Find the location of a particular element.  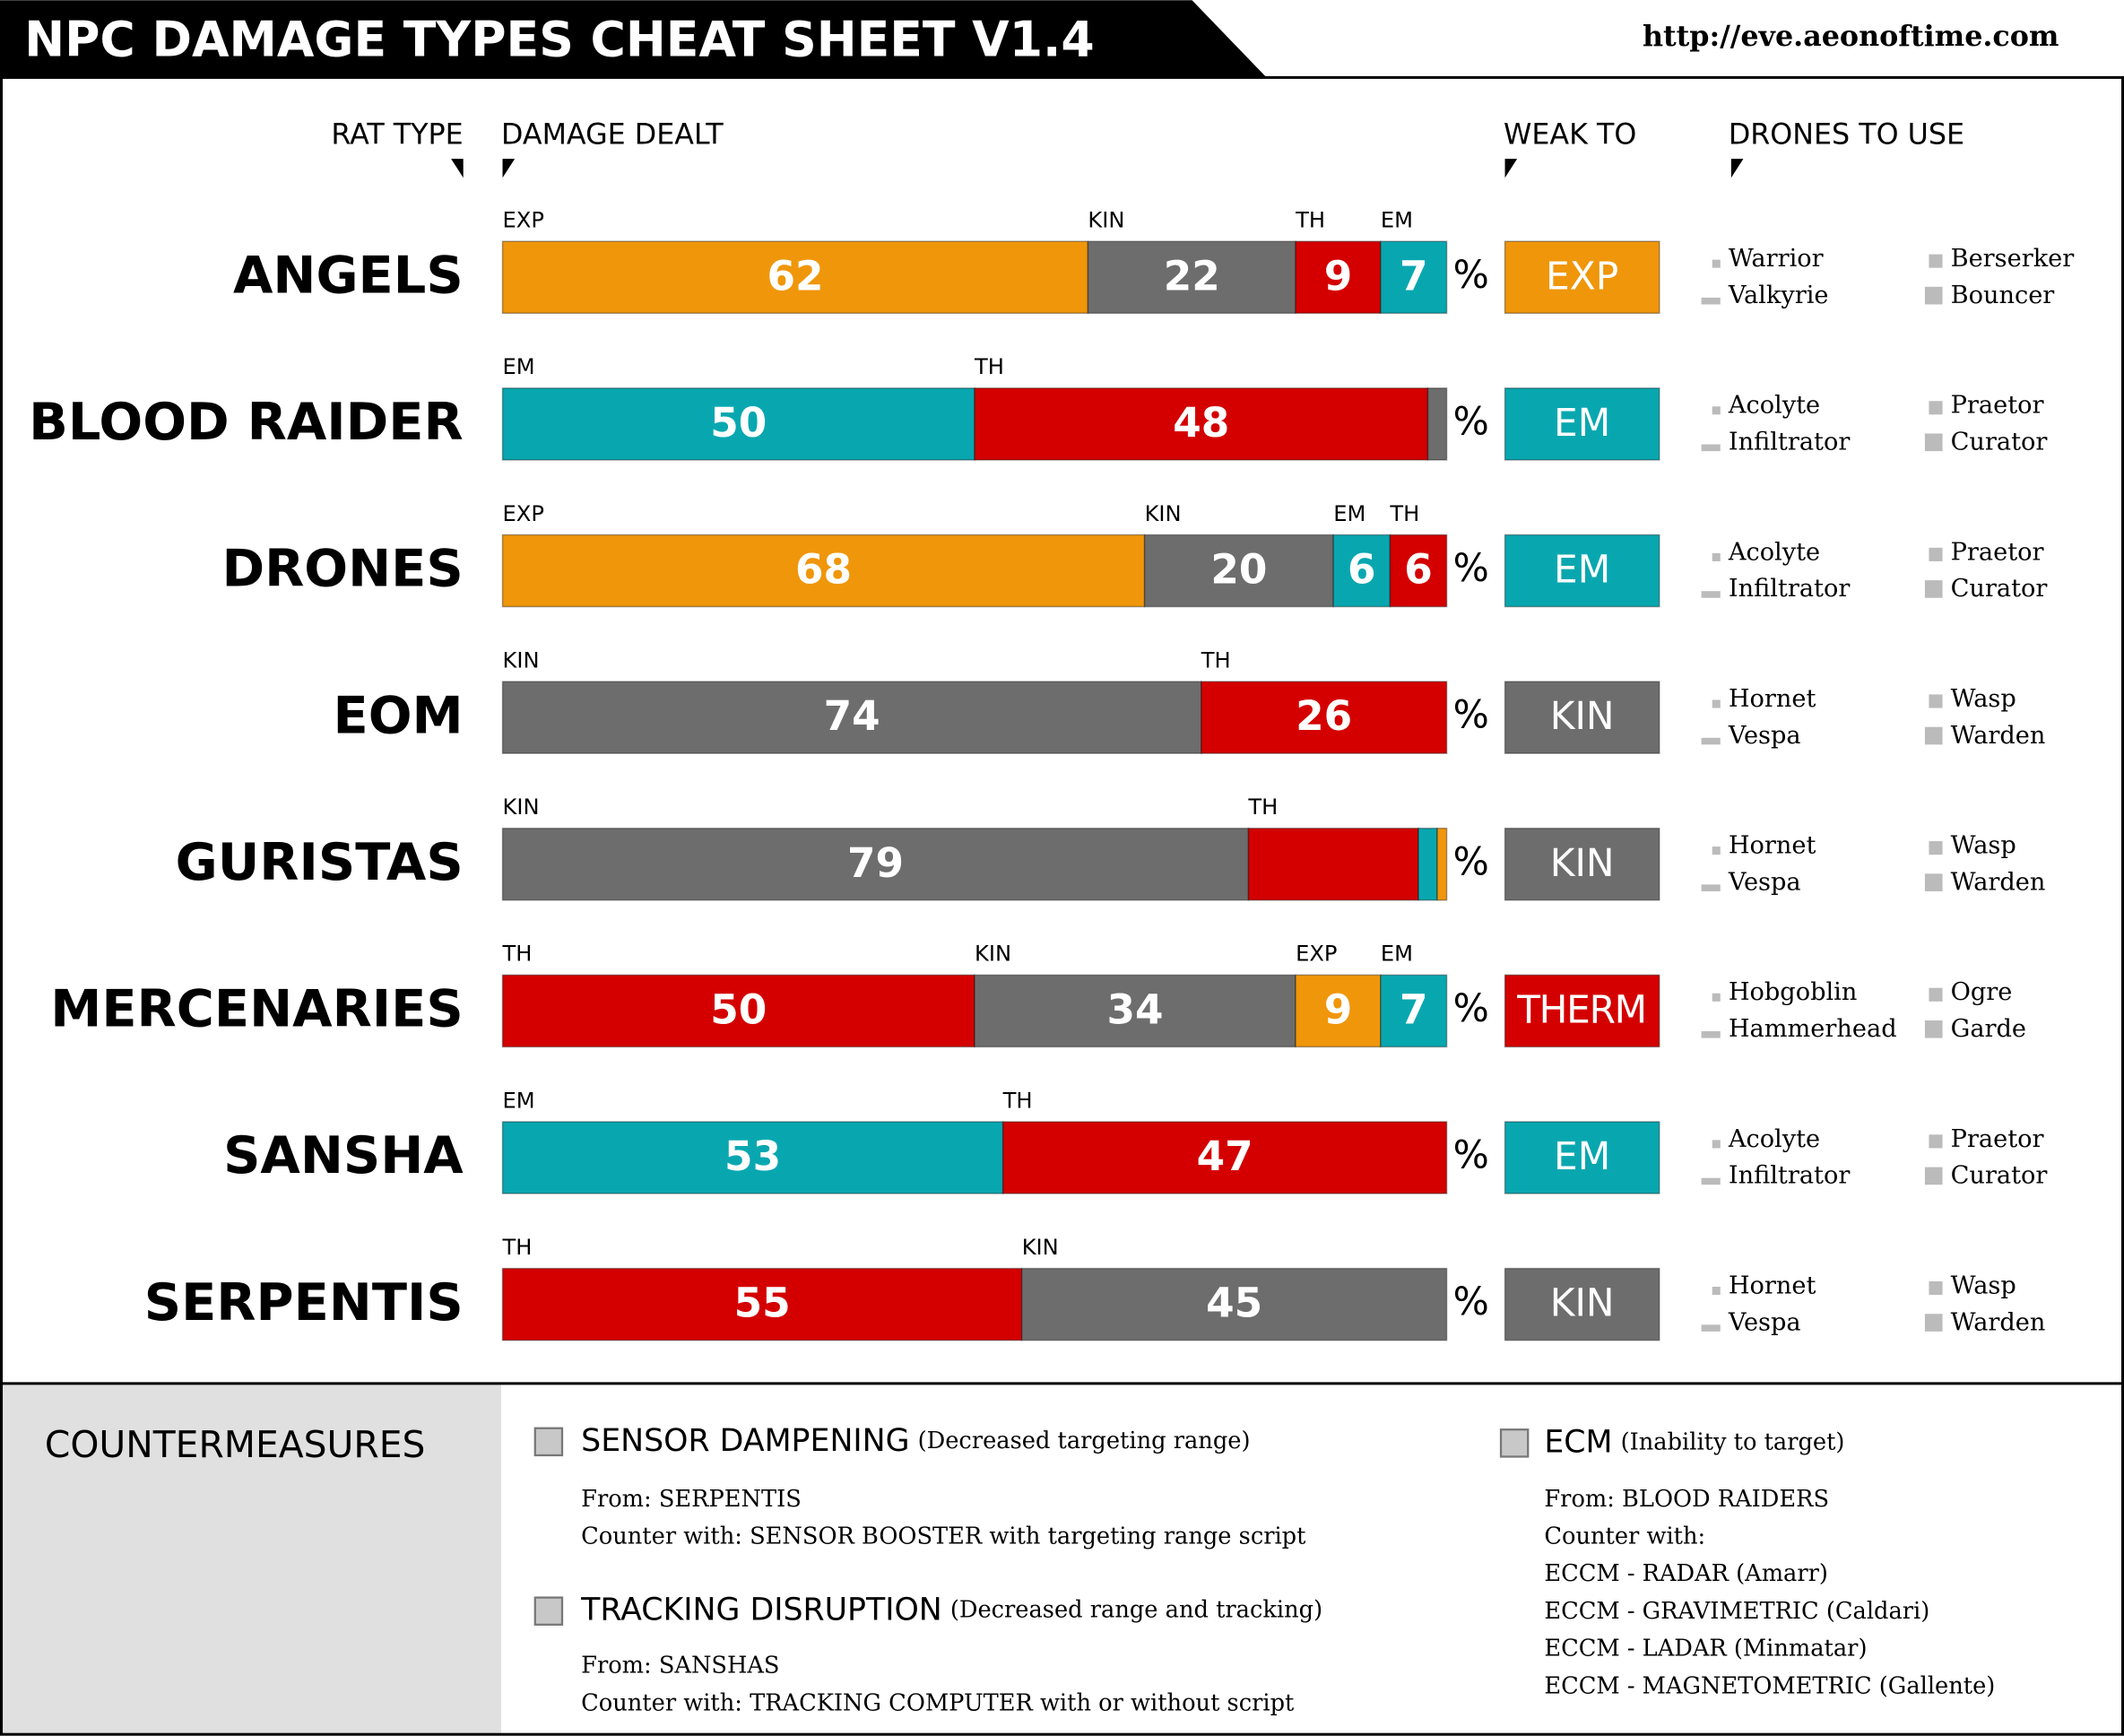

rat-type: SANSHA is located at coordinates (343, 1155).